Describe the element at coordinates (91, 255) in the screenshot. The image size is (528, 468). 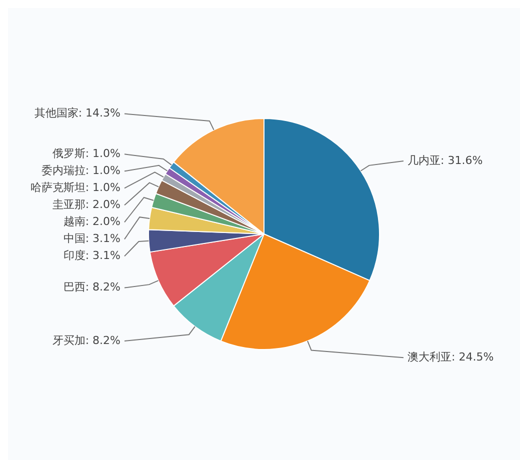
I see `slice-label: 印度: 3.1%` at that location.